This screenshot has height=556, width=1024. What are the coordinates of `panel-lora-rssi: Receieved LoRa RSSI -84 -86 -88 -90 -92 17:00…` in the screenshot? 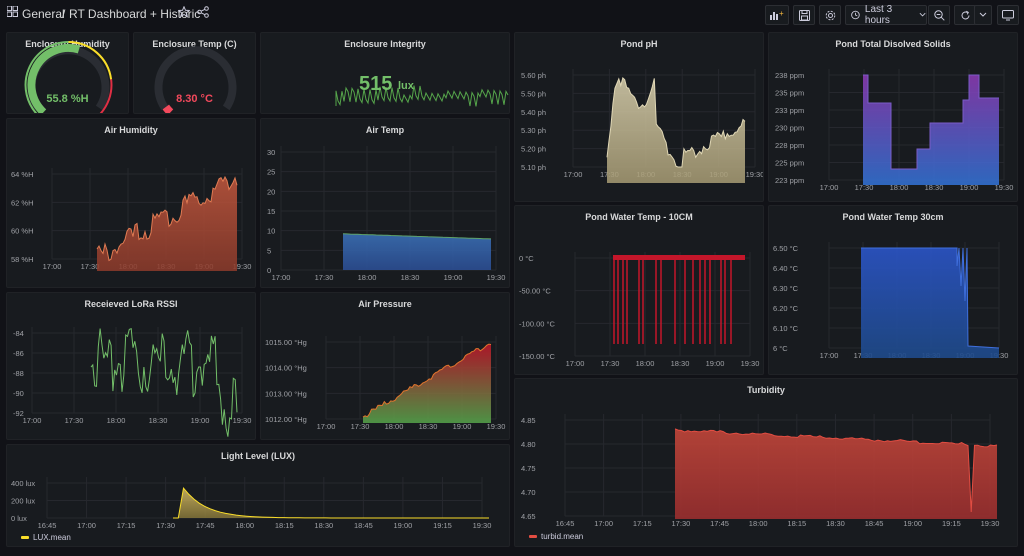 It's located at (131, 366).